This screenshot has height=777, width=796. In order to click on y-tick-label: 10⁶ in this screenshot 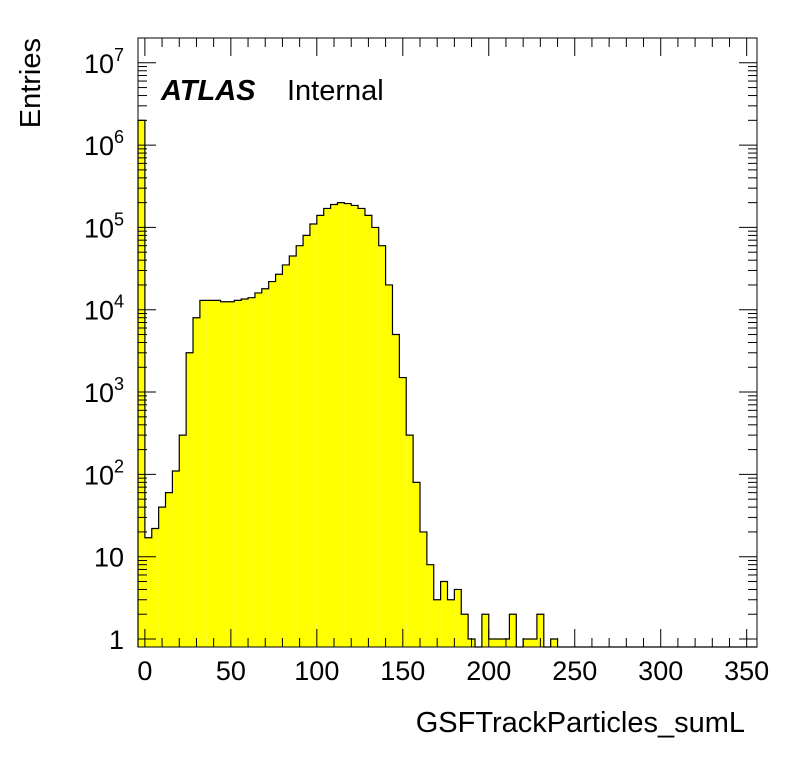, I will do `click(104, 144)`.